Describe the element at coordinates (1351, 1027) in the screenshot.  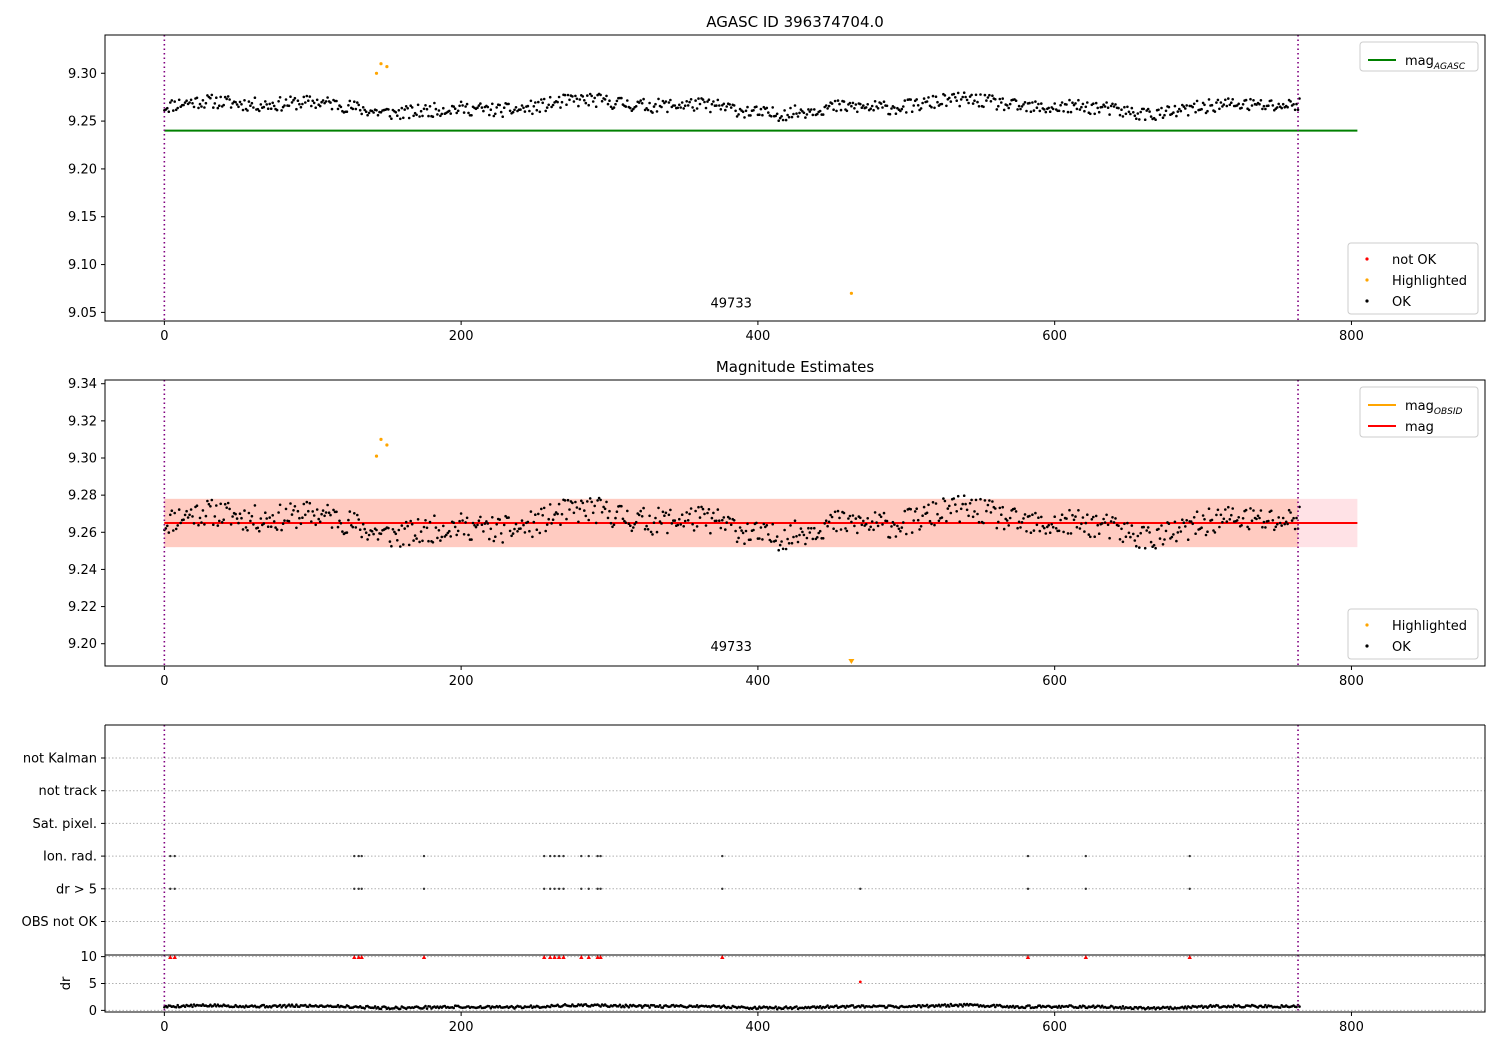
I see `x-tick-label: 800` at that location.